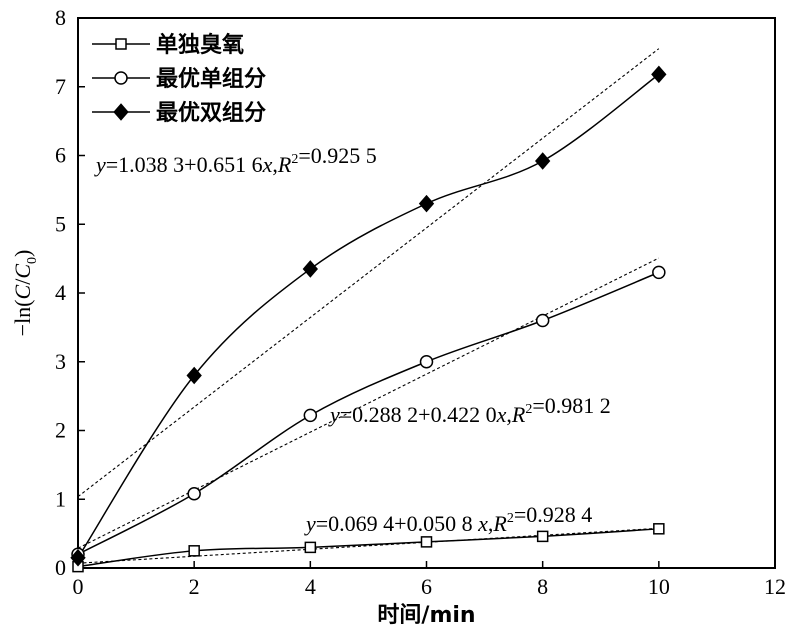 This screenshot has height=633, width=800. I want to click on x-tick-label: 4, so click(310, 586).